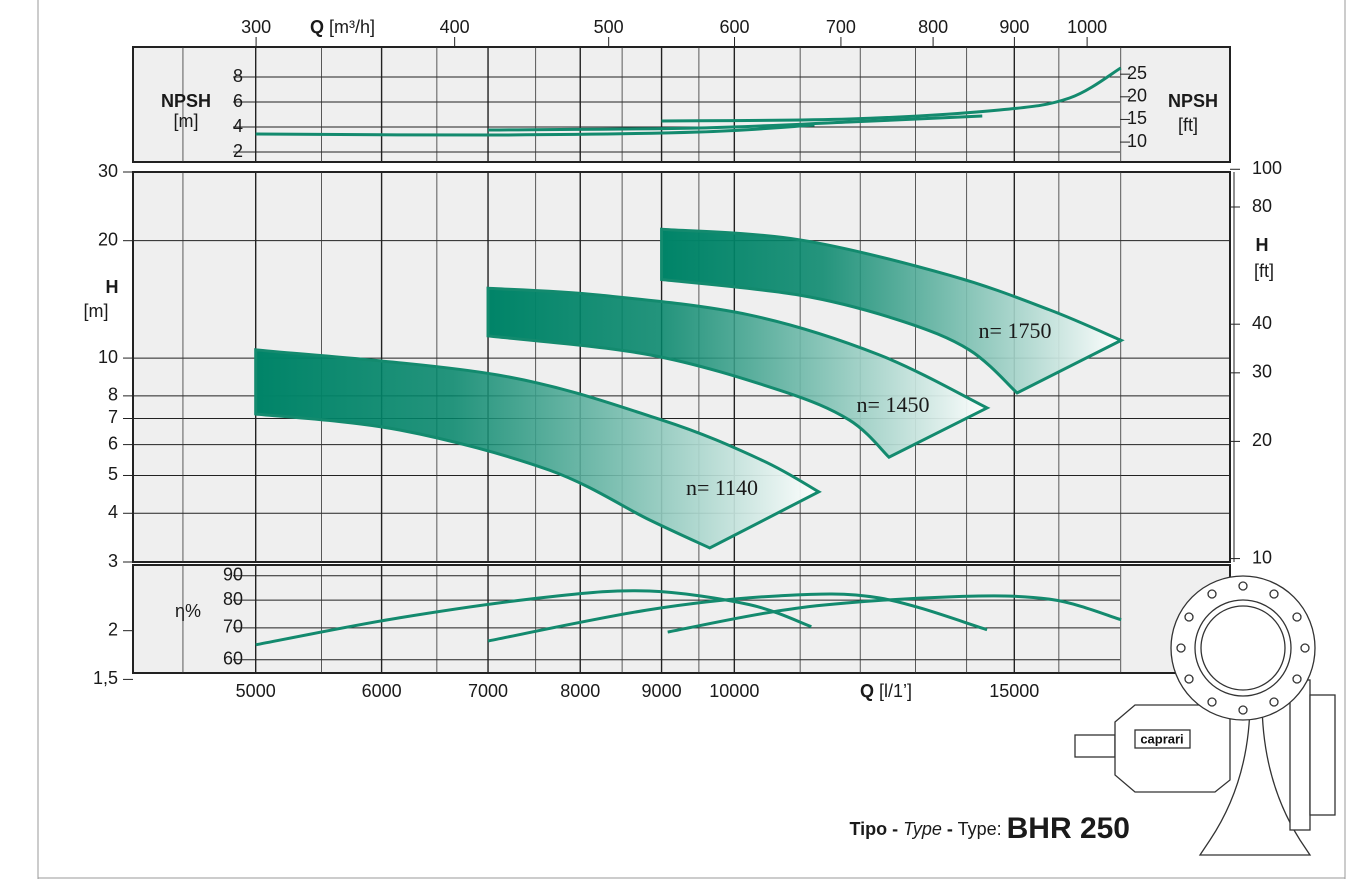 This screenshot has height=879, width=1361. Describe the element at coordinates (662, 691) in the screenshot. I see `x-tick-label: 9000` at that location.